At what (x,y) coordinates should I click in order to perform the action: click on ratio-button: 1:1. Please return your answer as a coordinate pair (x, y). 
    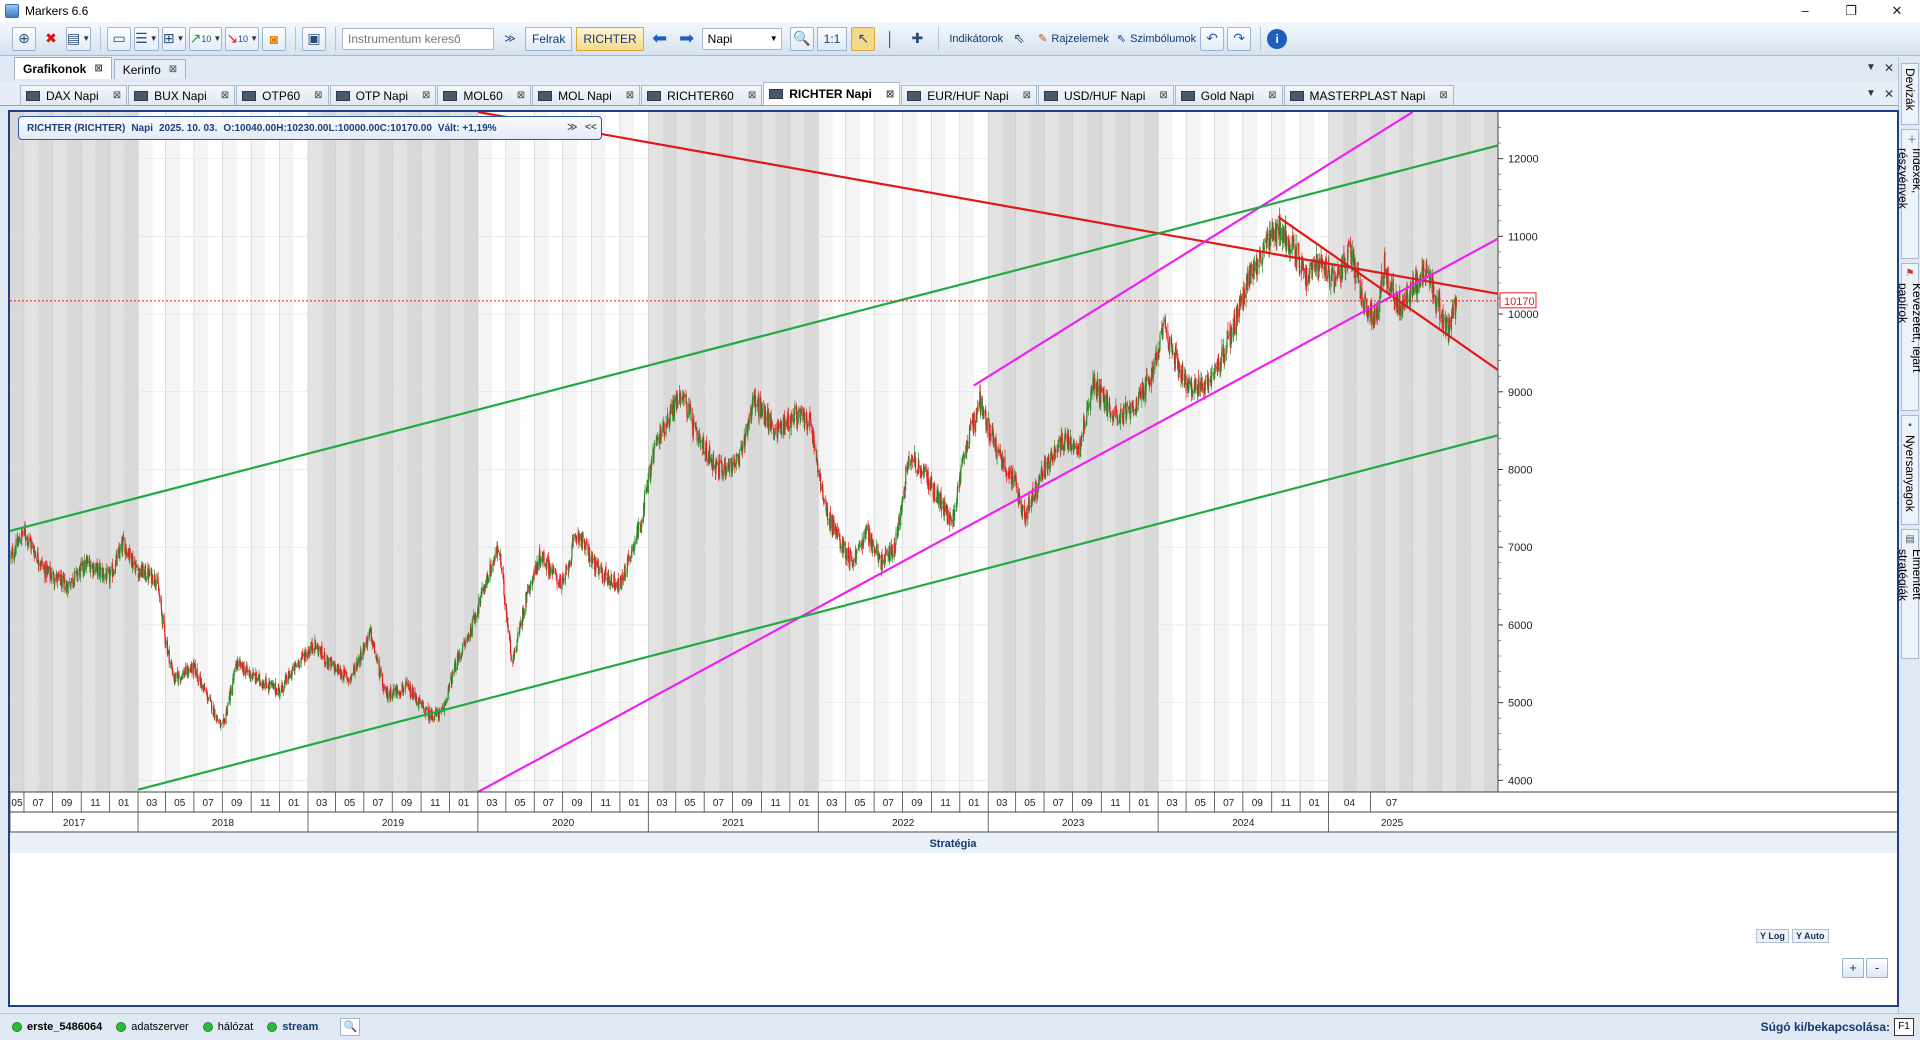
    Looking at the image, I should click on (832, 38).